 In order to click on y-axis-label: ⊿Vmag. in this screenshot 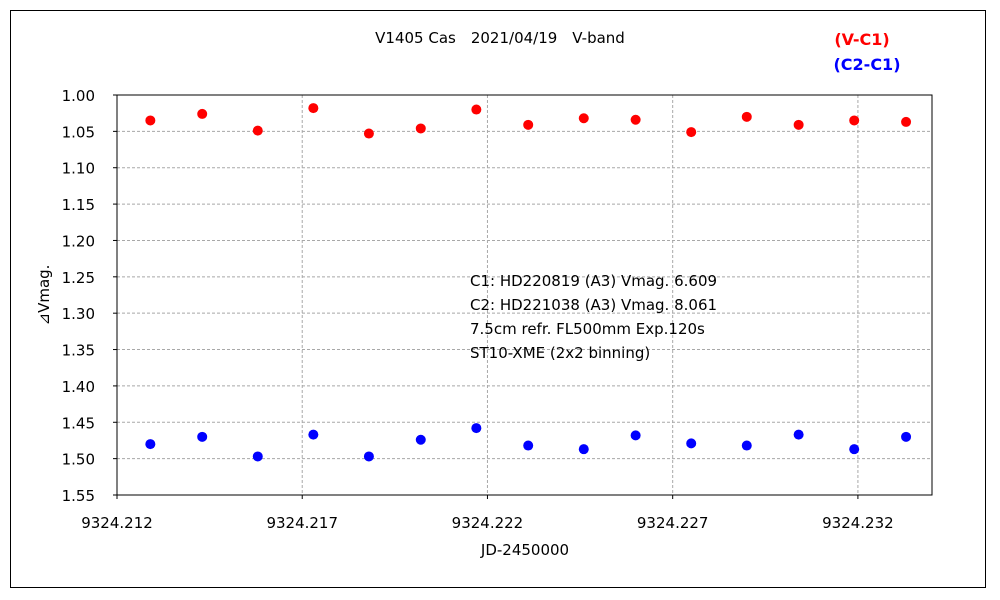, I will do `click(44, 295)`.